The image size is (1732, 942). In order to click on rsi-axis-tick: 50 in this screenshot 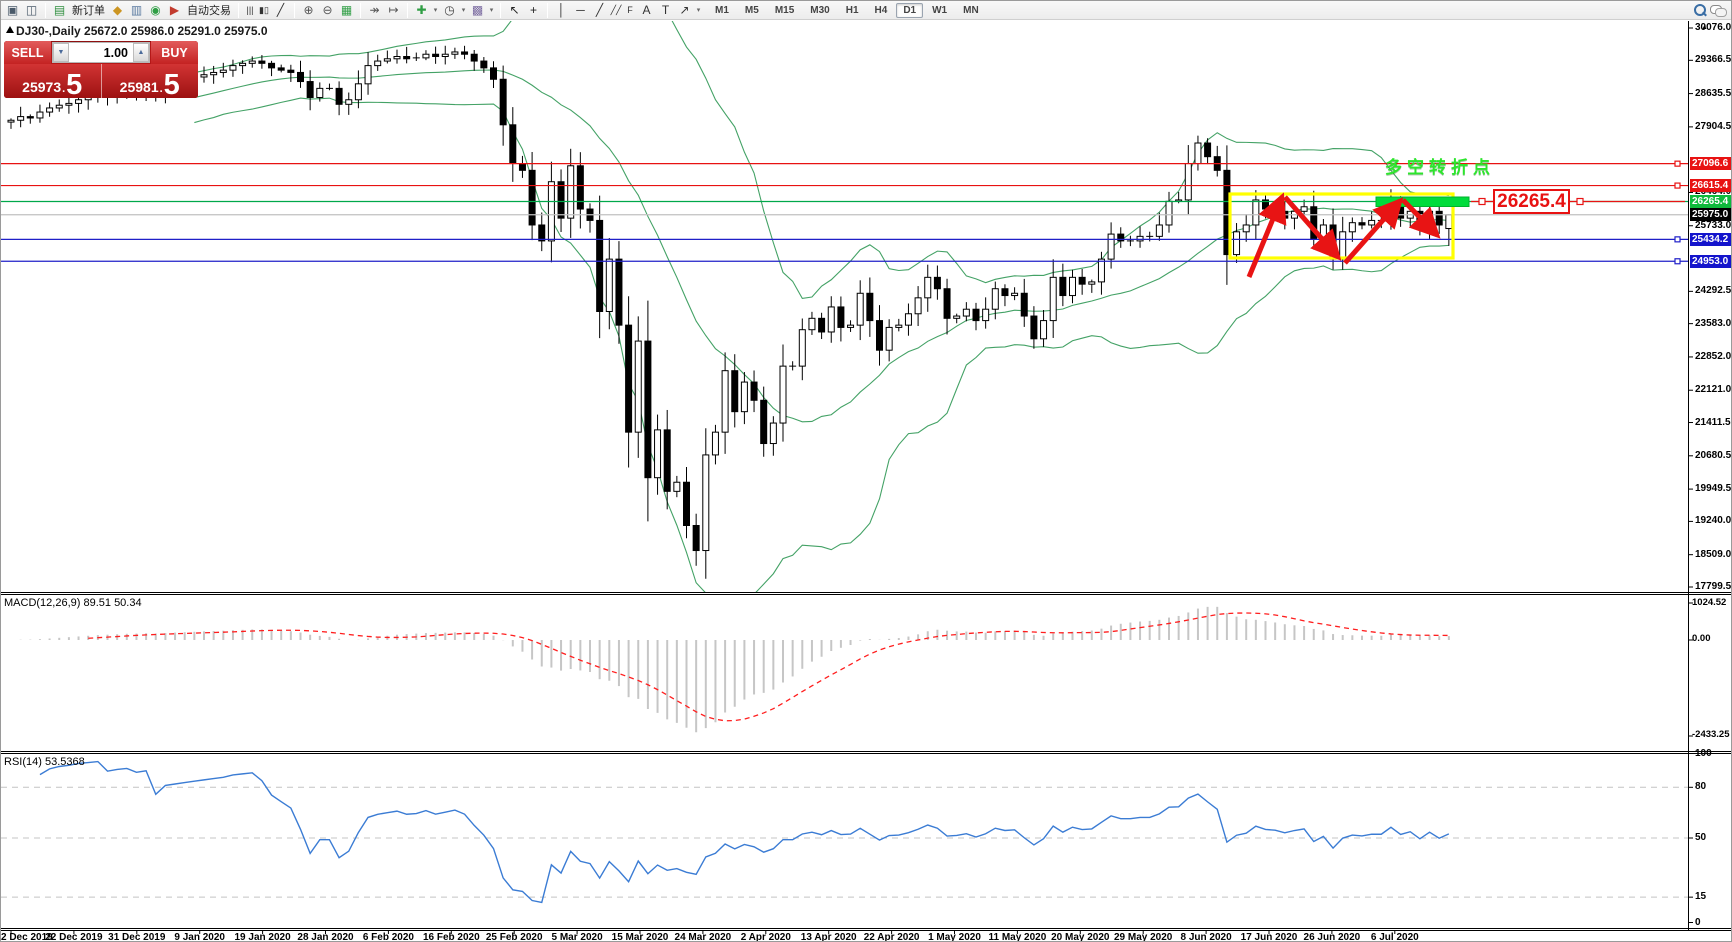, I will do `click(1701, 837)`.